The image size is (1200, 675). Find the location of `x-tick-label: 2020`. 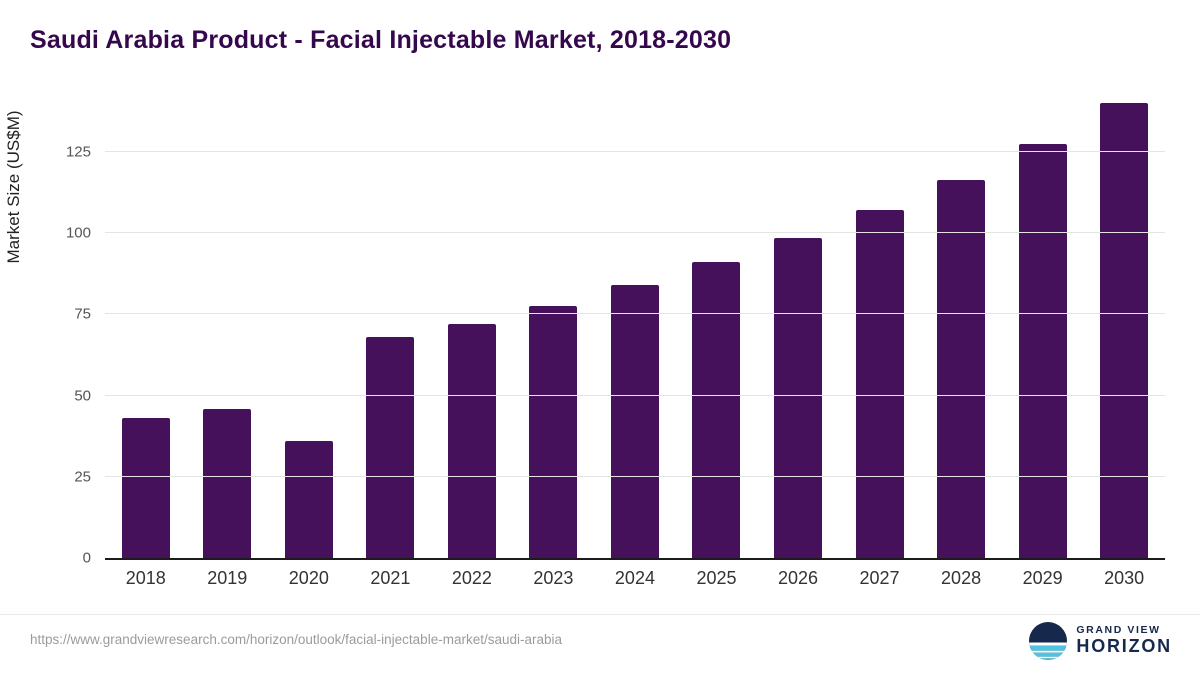

x-tick-label: 2020 is located at coordinates (308, 578).